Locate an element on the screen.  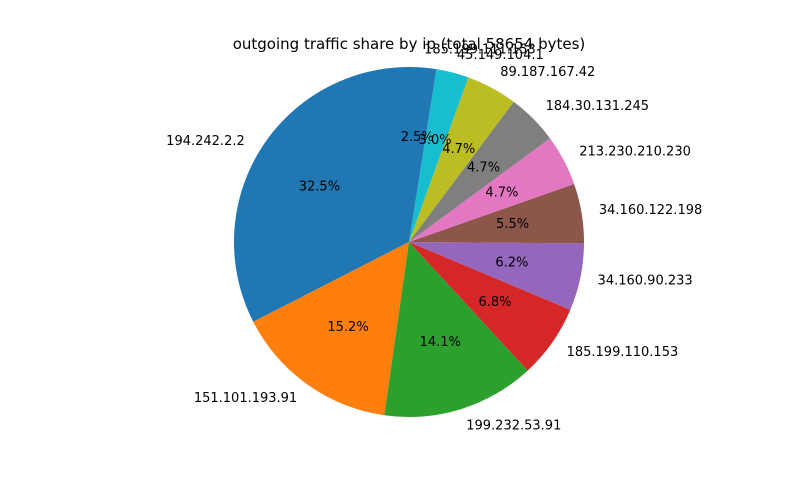
slice-label: 185.199.110.153 is located at coordinates (623, 352).